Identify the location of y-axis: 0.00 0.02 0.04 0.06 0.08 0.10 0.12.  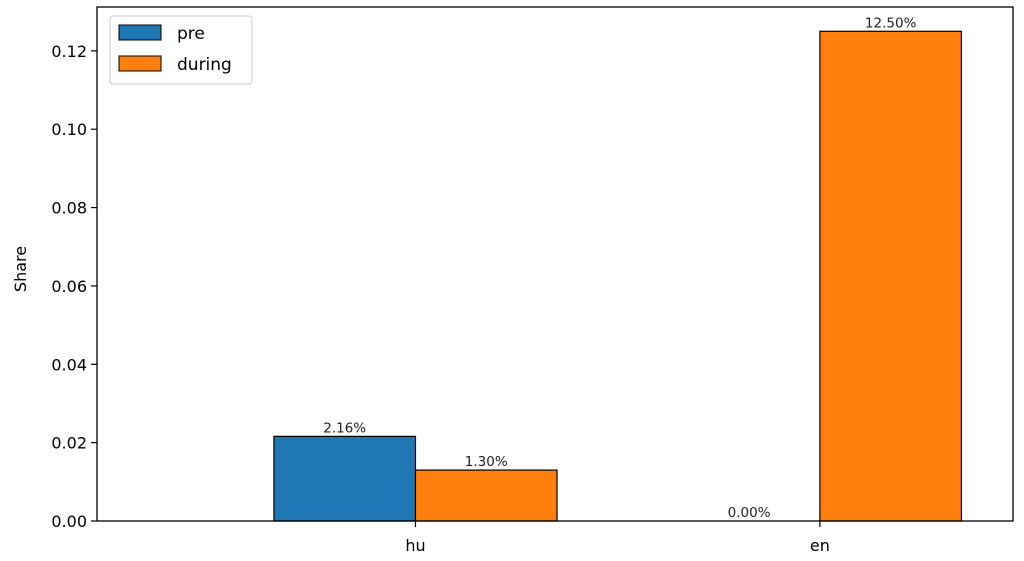
(74, 286).